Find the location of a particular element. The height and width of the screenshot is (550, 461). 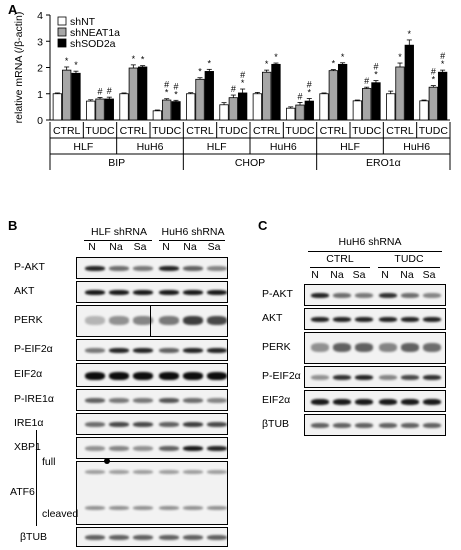

panel-b-row-label: P-AKT is located at coordinates (29, 267).